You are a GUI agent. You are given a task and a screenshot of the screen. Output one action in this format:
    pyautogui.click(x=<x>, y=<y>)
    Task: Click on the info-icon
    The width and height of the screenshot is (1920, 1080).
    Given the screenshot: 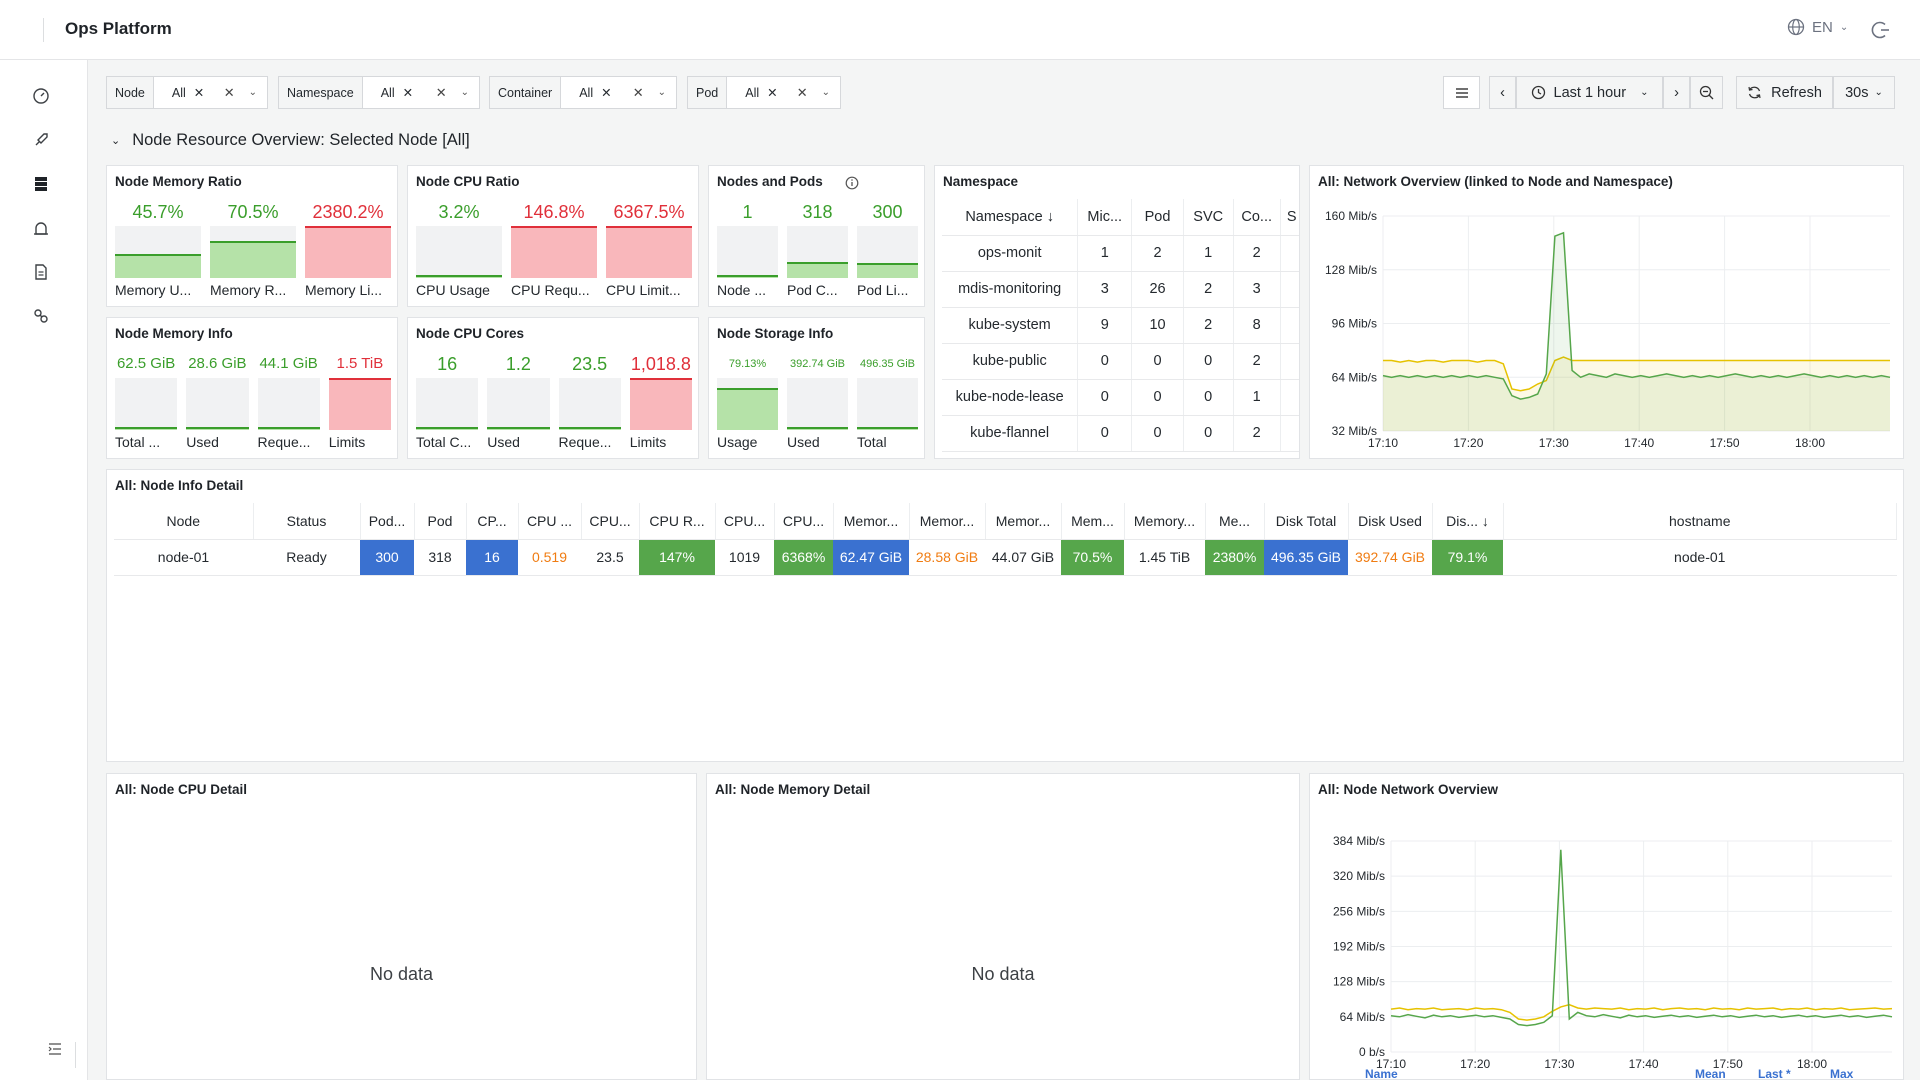 What is the action you would take?
    pyautogui.click(x=852, y=183)
    